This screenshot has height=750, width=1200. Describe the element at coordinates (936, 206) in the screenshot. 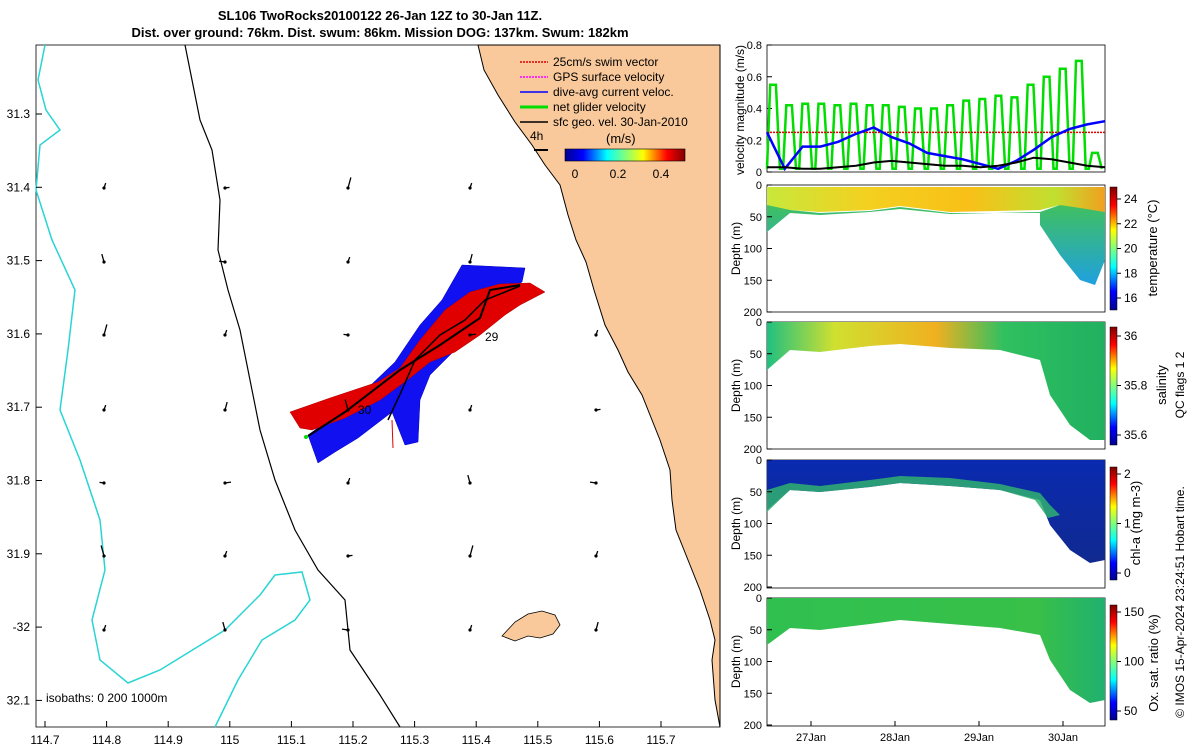

I see `temperature-field` at that location.